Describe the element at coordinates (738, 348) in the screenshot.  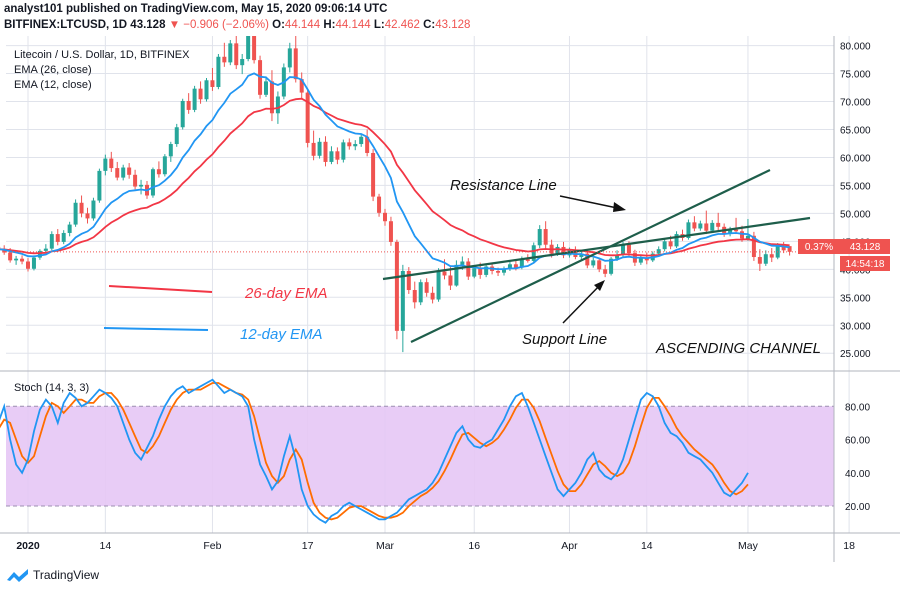
I see `channel-label: ASCENDING CHANNEL` at that location.